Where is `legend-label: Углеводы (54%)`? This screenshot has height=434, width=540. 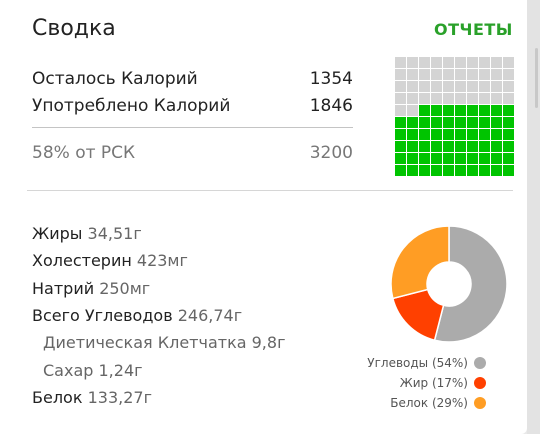
legend-label: Углеводы (54%) is located at coordinates (417, 363).